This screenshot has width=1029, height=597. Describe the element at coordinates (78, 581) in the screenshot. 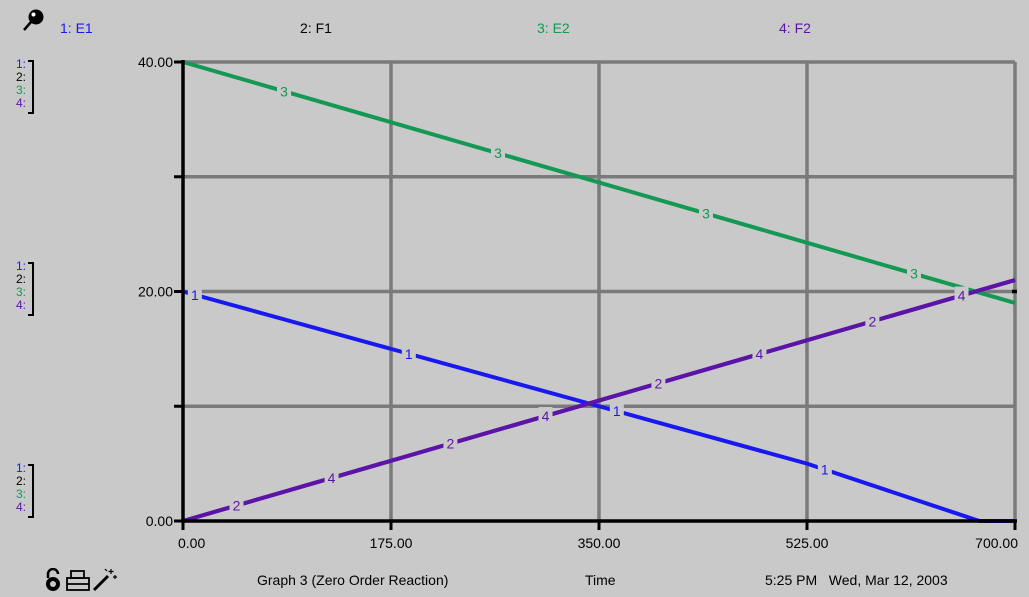

I see `print-icon` at that location.